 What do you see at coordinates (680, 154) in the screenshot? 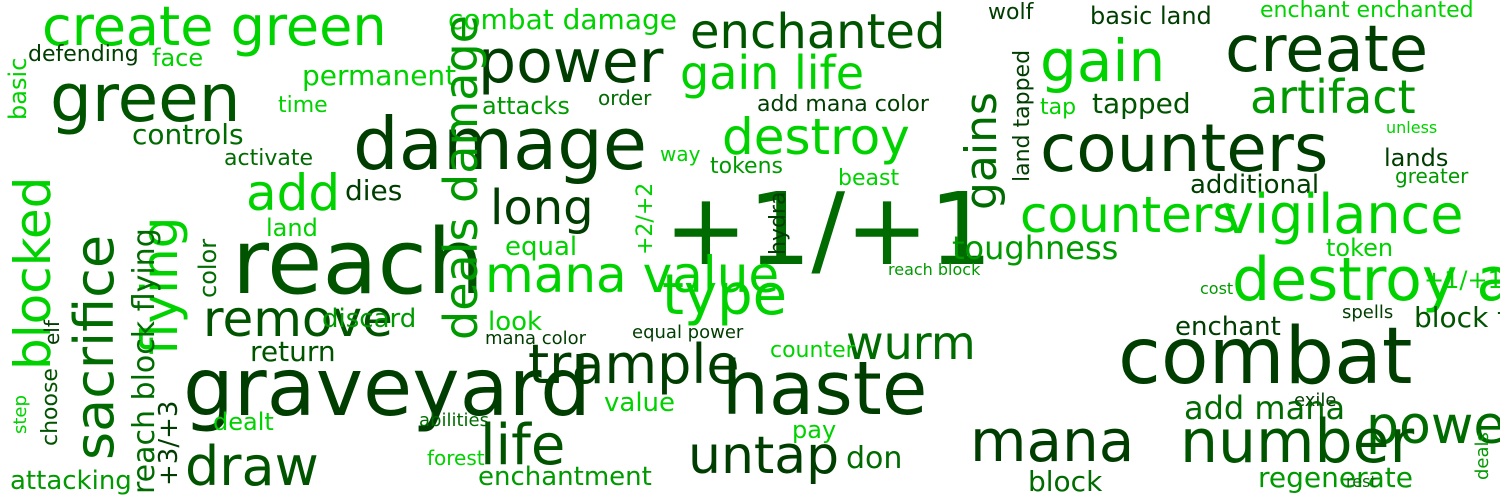
I see `cloud-word: way` at bounding box center [680, 154].